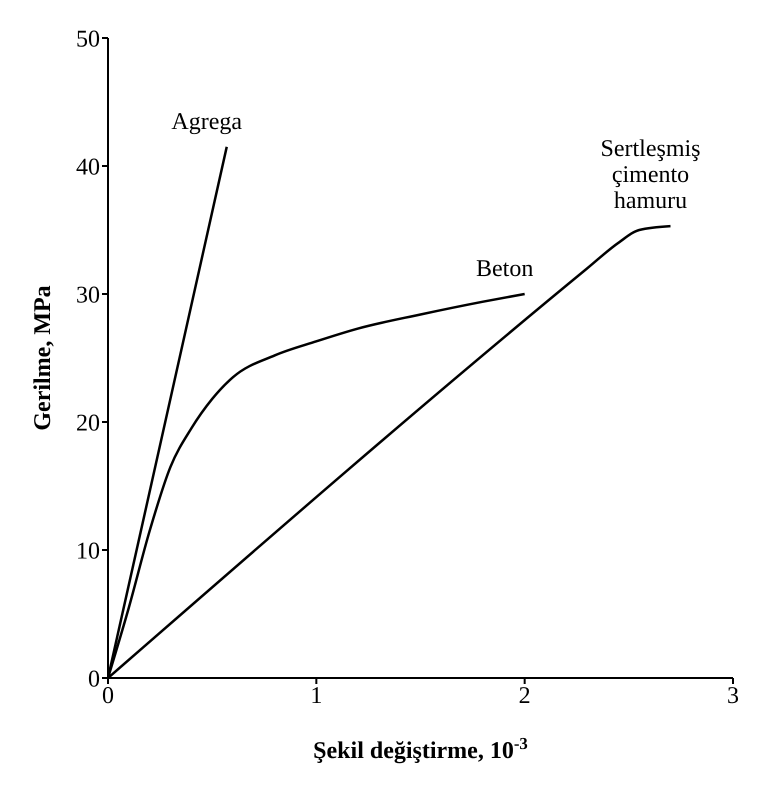 The height and width of the screenshot is (796, 771). What do you see at coordinates (88, 39) in the screenshot?
I see `y-tick-label: 50` at bounding box center [88, 39].